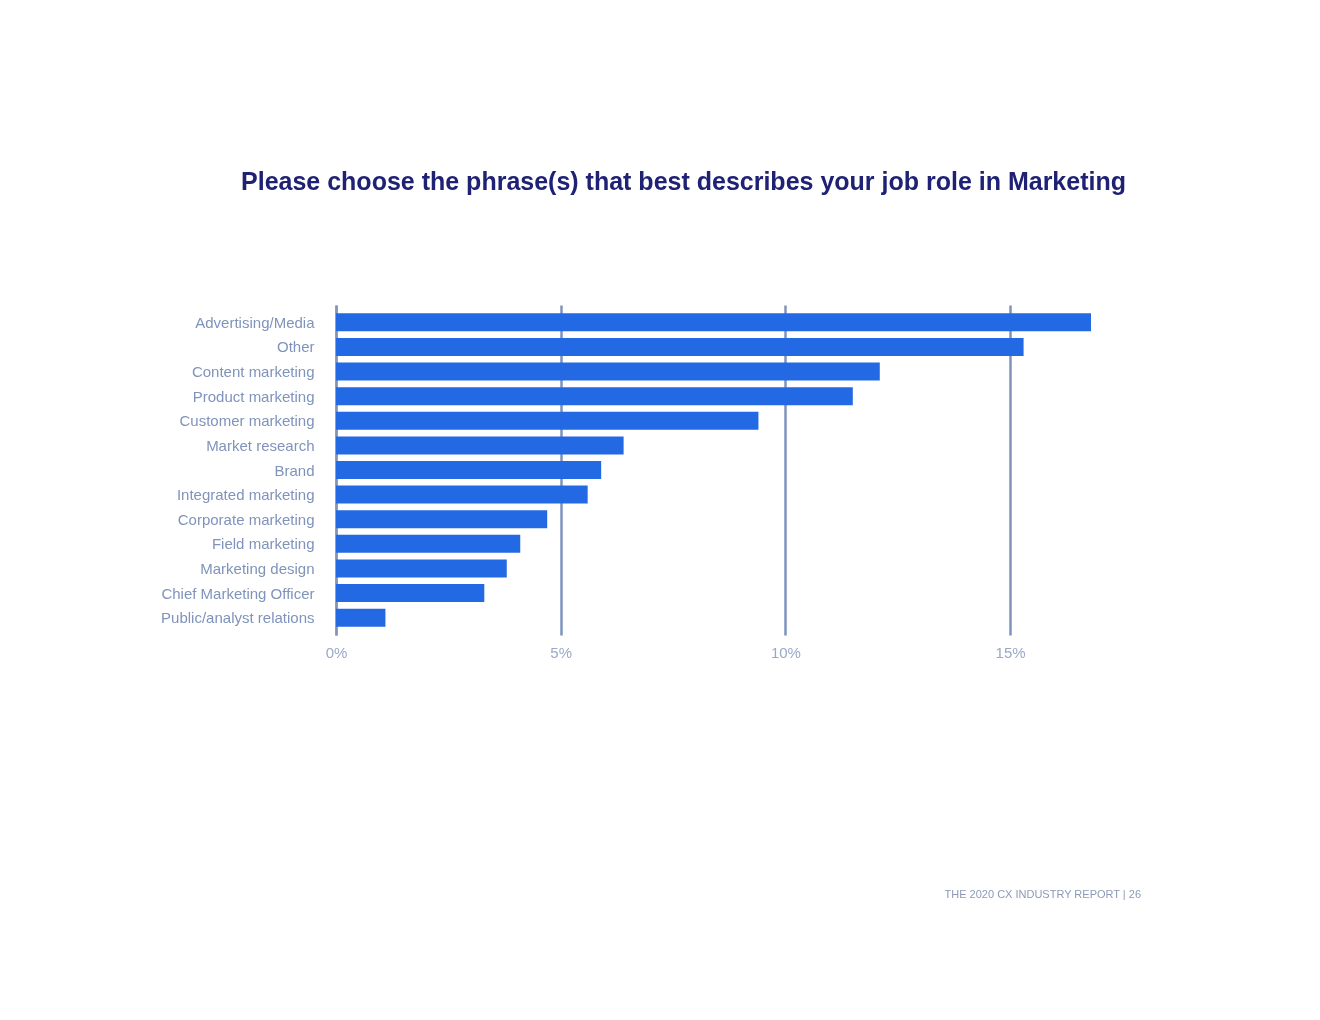 The image size is (1320, 1020). I want to click on text: THE 2020 CX INDUSTRY REPORT | 26, so click(1042, 894).